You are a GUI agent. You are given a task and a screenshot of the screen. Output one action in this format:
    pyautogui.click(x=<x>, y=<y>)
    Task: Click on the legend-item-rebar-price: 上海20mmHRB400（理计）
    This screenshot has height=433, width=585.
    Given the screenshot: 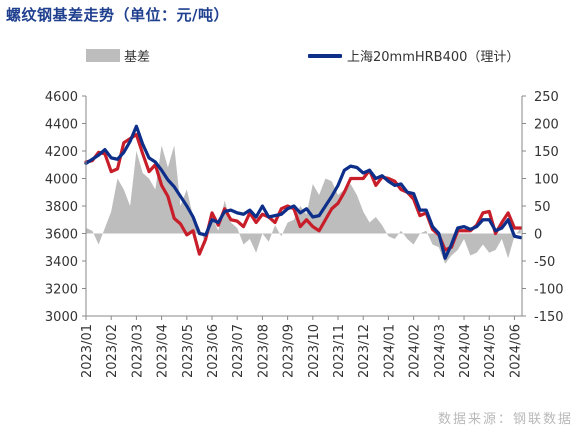 What is the action you would take?
    pyautogui.click(x=413, y=55)
    